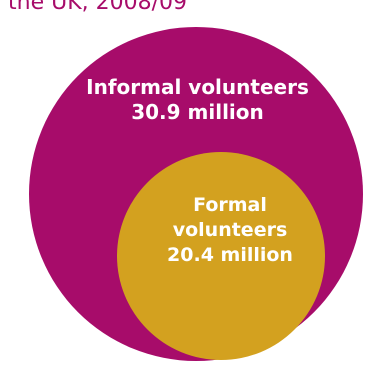  Describe the element at coordinates (230, 205) in the screenshot. I see `formal-volunteers-label-line-1: Formal` at that location.